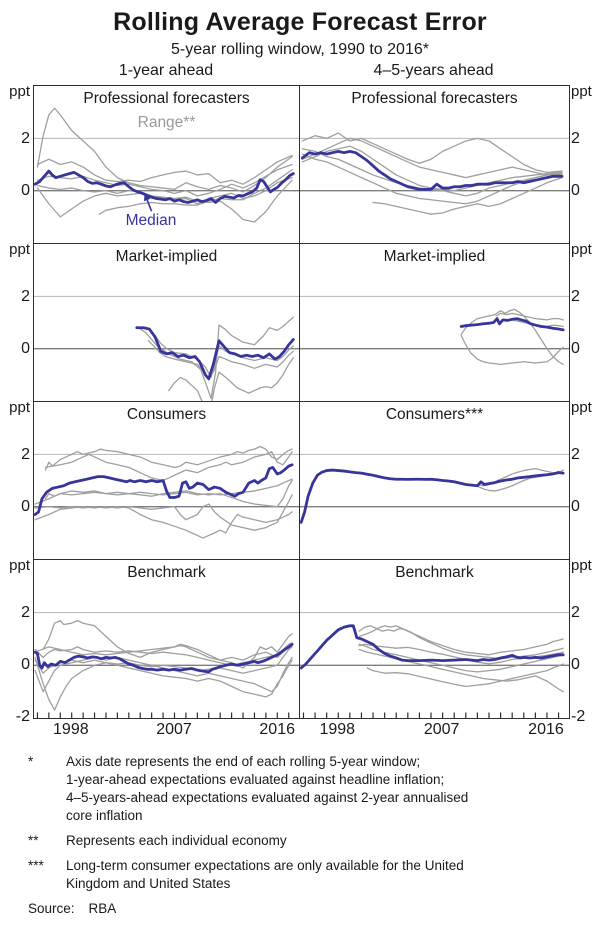 The width and height of the screenshot is (600, 925). Describe the element at coordinates (166, 414) in the screenshot. I see `panel-title: Consumers` at that location.